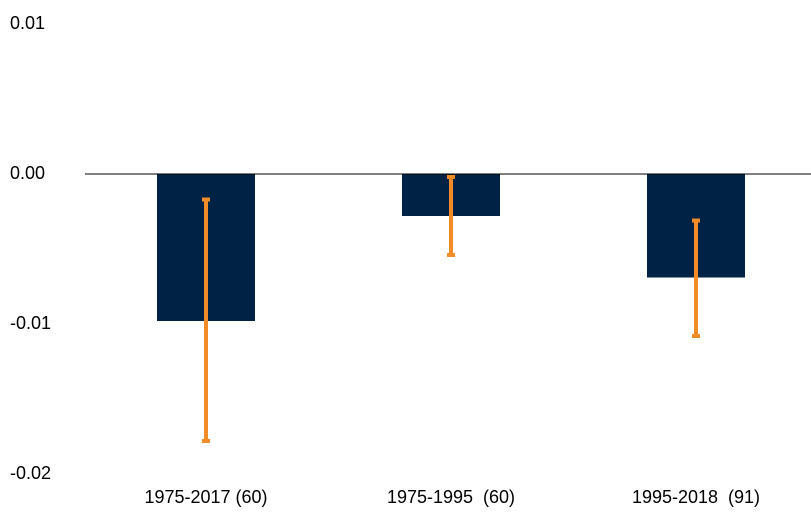  I want to click on y-tick-label: 0.00, so click(27, 173).